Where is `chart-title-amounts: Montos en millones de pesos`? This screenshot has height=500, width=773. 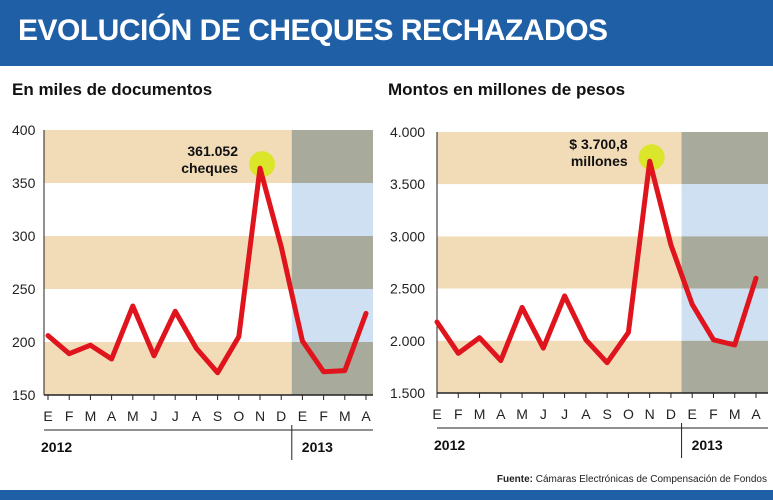
chart-title-amounts: Montos en millones de pesos is located at coordinates (507, 89).